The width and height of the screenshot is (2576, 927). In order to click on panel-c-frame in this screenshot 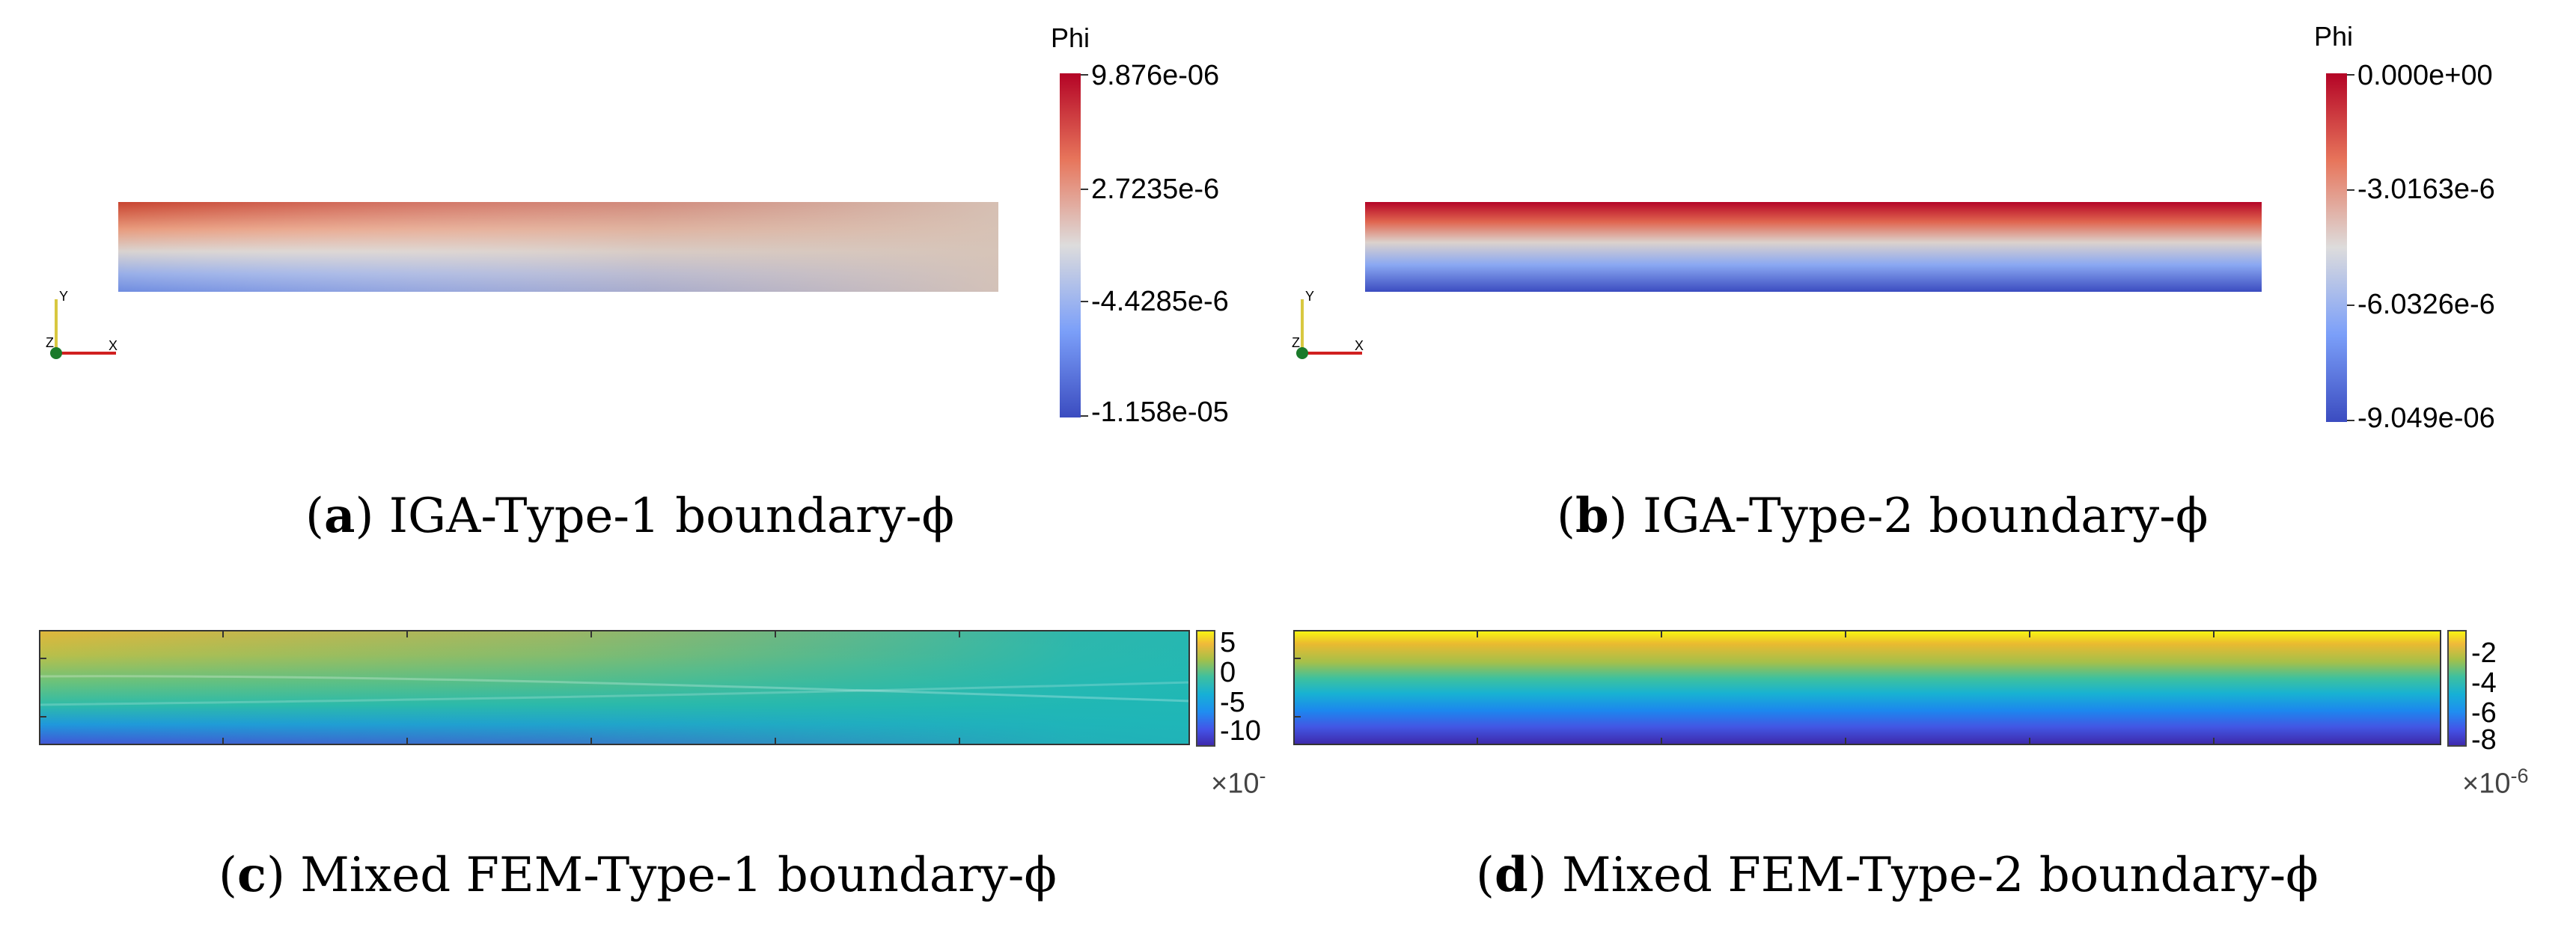, I will do `click(614, 688)`.